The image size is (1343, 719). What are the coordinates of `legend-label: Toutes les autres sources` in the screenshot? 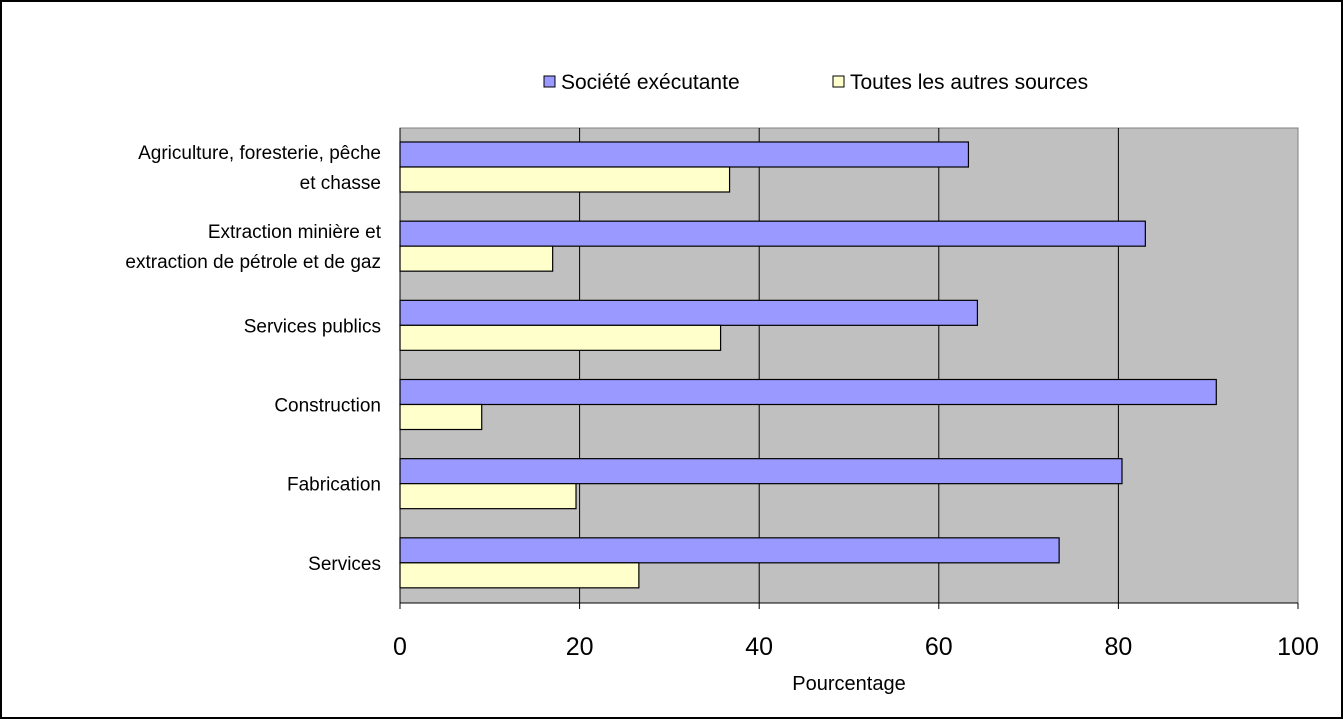 It's located at (969, 82).